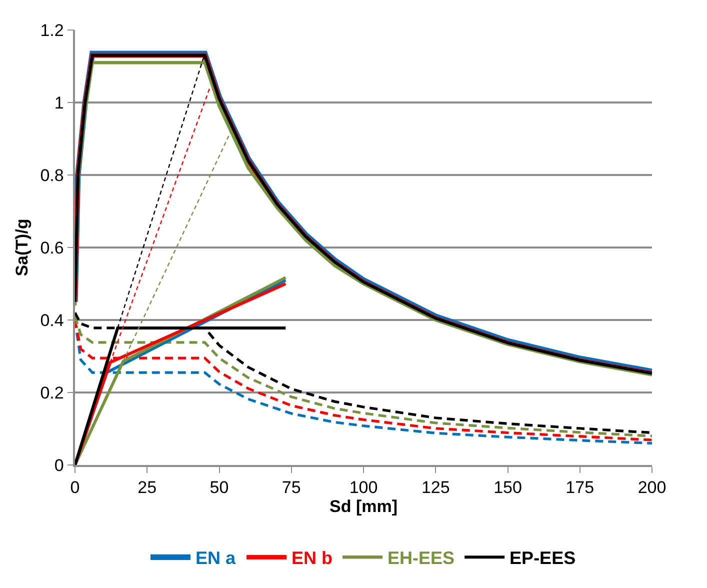 This screenshot has width=707, height=588. Describe the element at coordinates (312, 558) in the screenshot. I see `legend-label: EN b` at that location.